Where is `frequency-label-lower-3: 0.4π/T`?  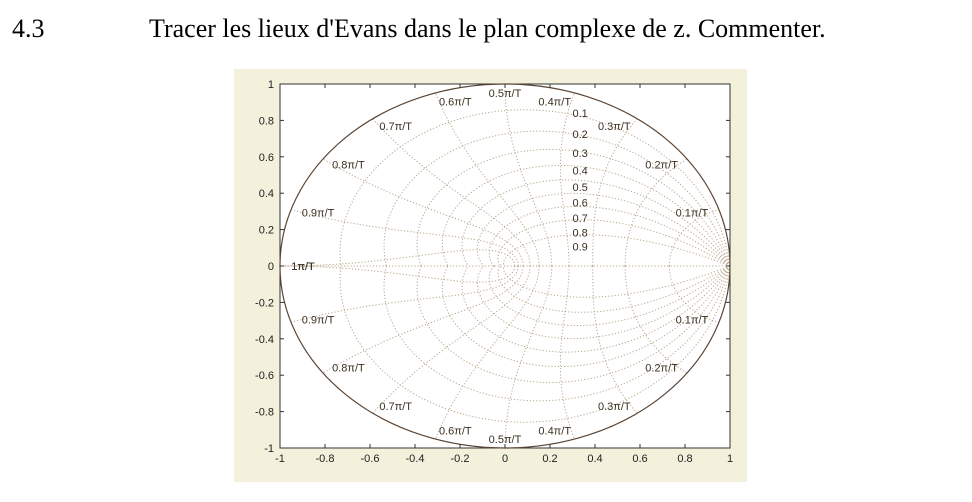
frequency-label-lower-3: 0.4π/T is located at coordinates (554, 431).